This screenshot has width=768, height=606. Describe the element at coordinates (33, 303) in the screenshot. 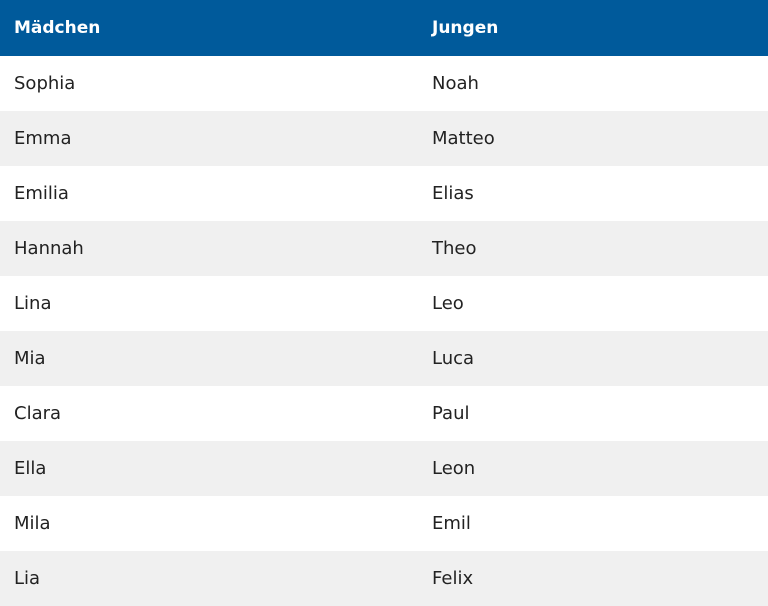

I see `table-cell: Lina` at that location.